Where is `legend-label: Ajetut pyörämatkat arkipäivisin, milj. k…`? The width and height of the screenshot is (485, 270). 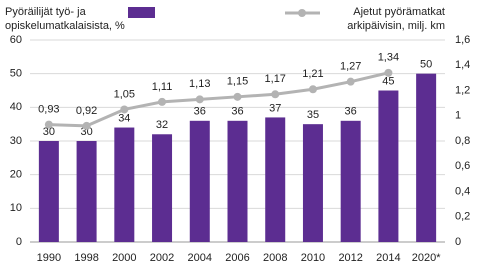
legend-label: Ajetut pyörämatkat arkipäivisin, milj. k… is located at coordinates (396, 19).